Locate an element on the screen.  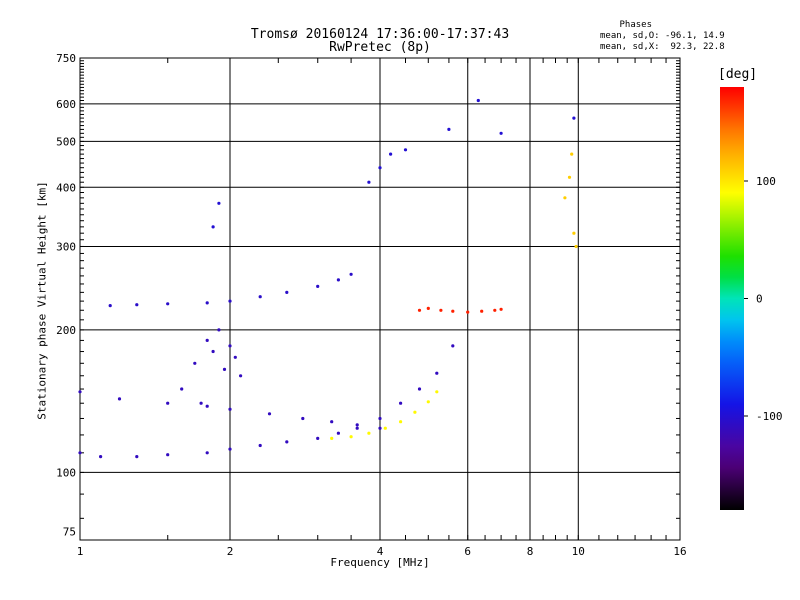
stats-line-o: mean, sd,O: -96.1, 14.9 is located at coordinates (662, 36).